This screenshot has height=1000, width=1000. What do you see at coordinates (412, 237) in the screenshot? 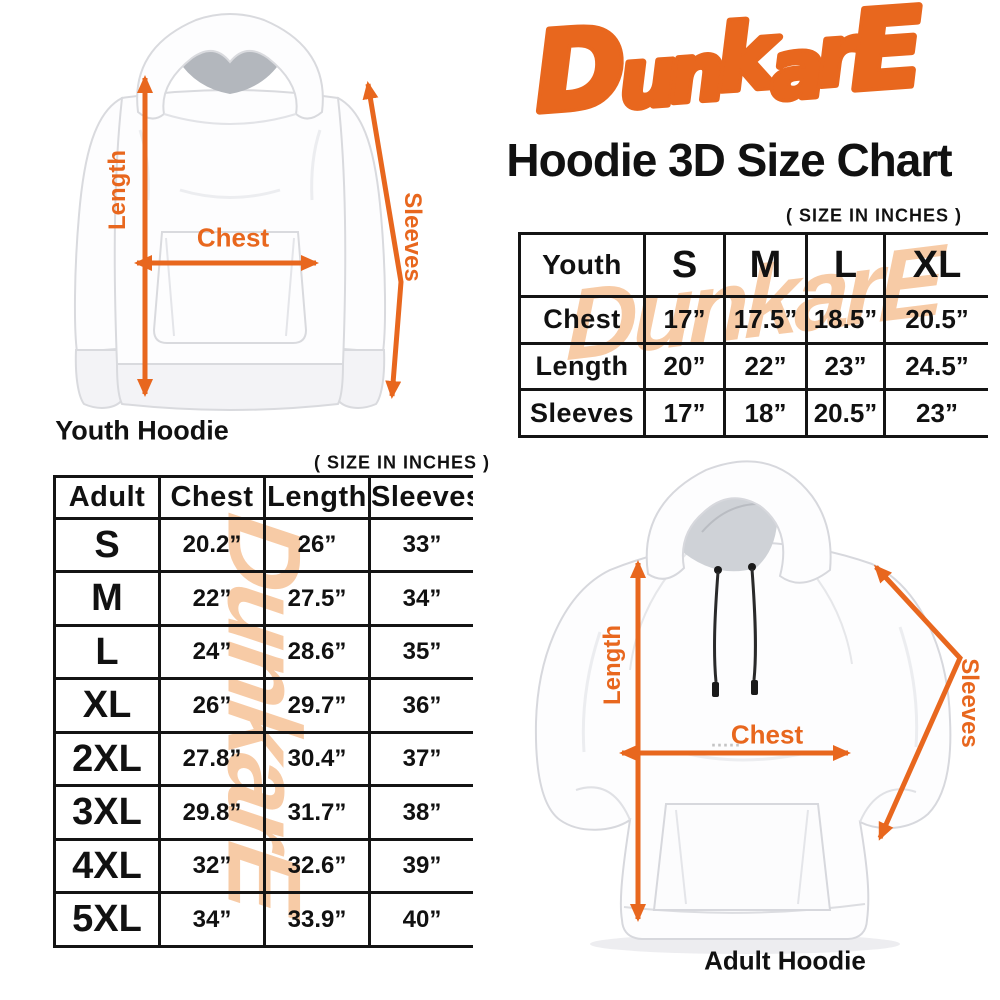
I see `youth-sleeves-label: Sleeves` at bounding box center [412, 237].